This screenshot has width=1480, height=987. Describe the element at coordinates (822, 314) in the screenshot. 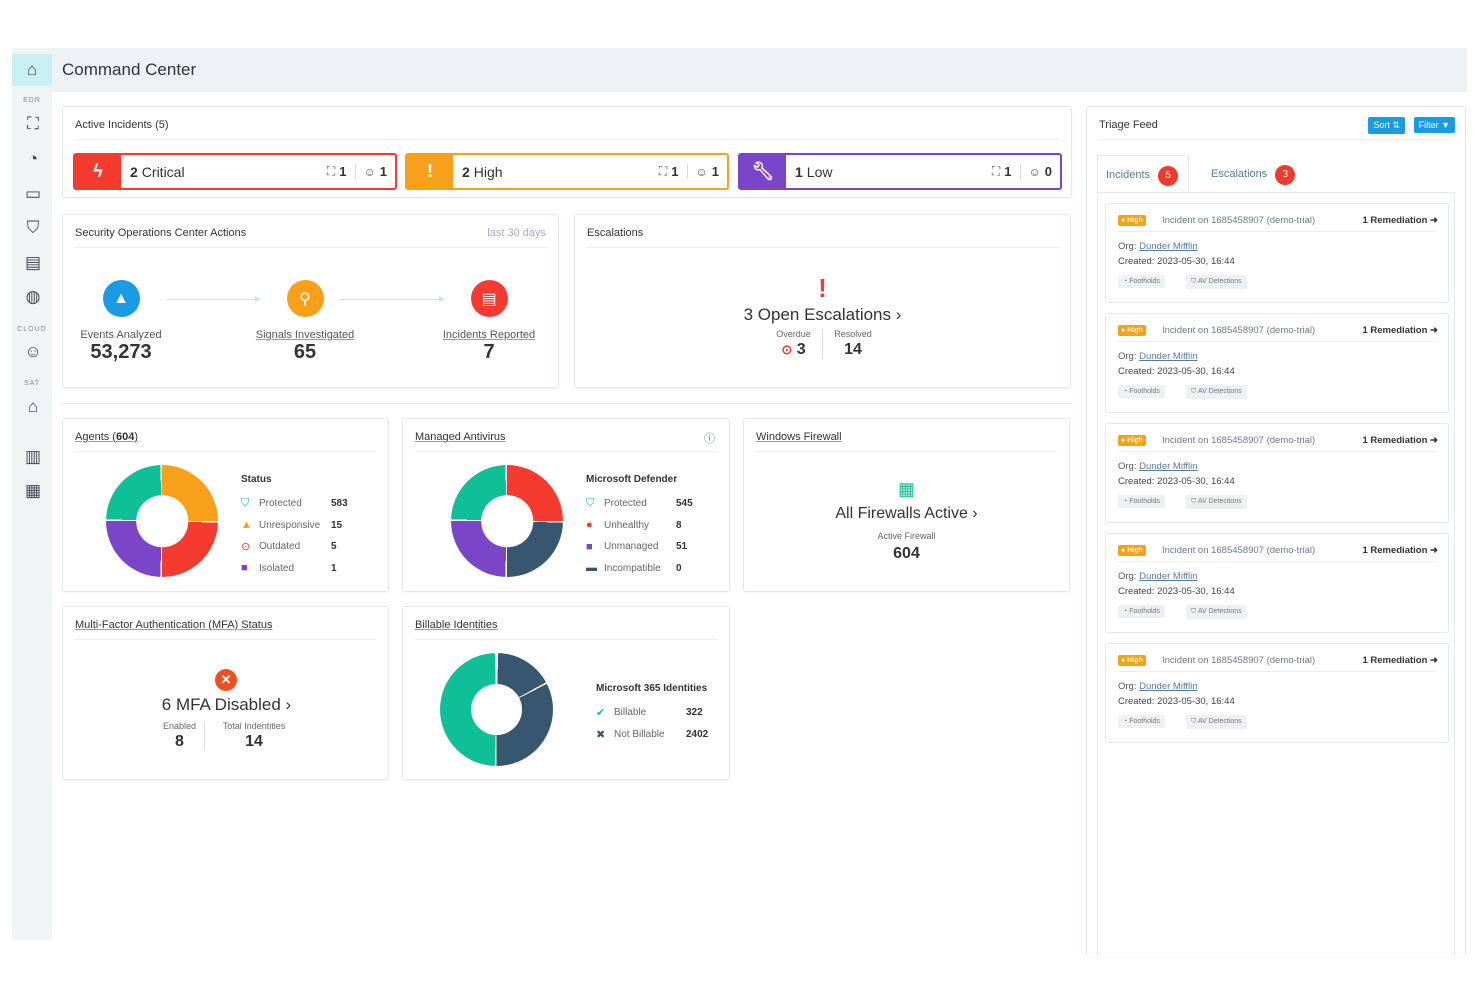

I see `open-escalations-link: 3 Open Escalations ›` at that location.